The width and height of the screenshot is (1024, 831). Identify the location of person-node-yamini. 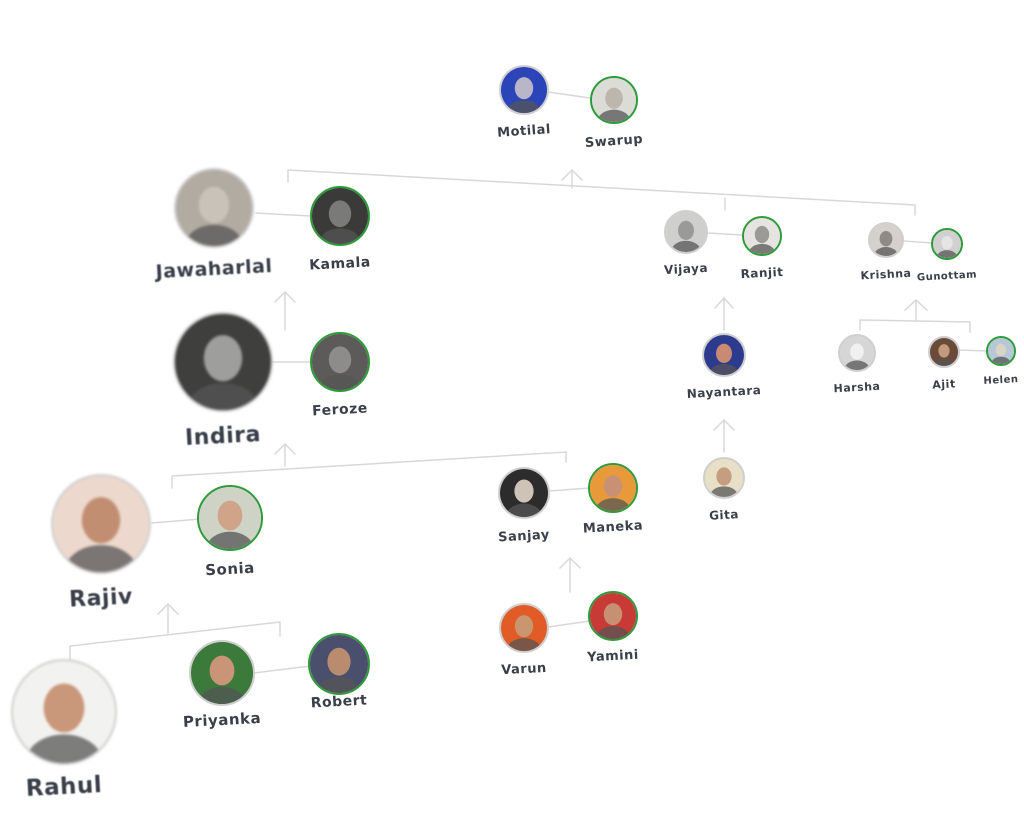
(613, 616).